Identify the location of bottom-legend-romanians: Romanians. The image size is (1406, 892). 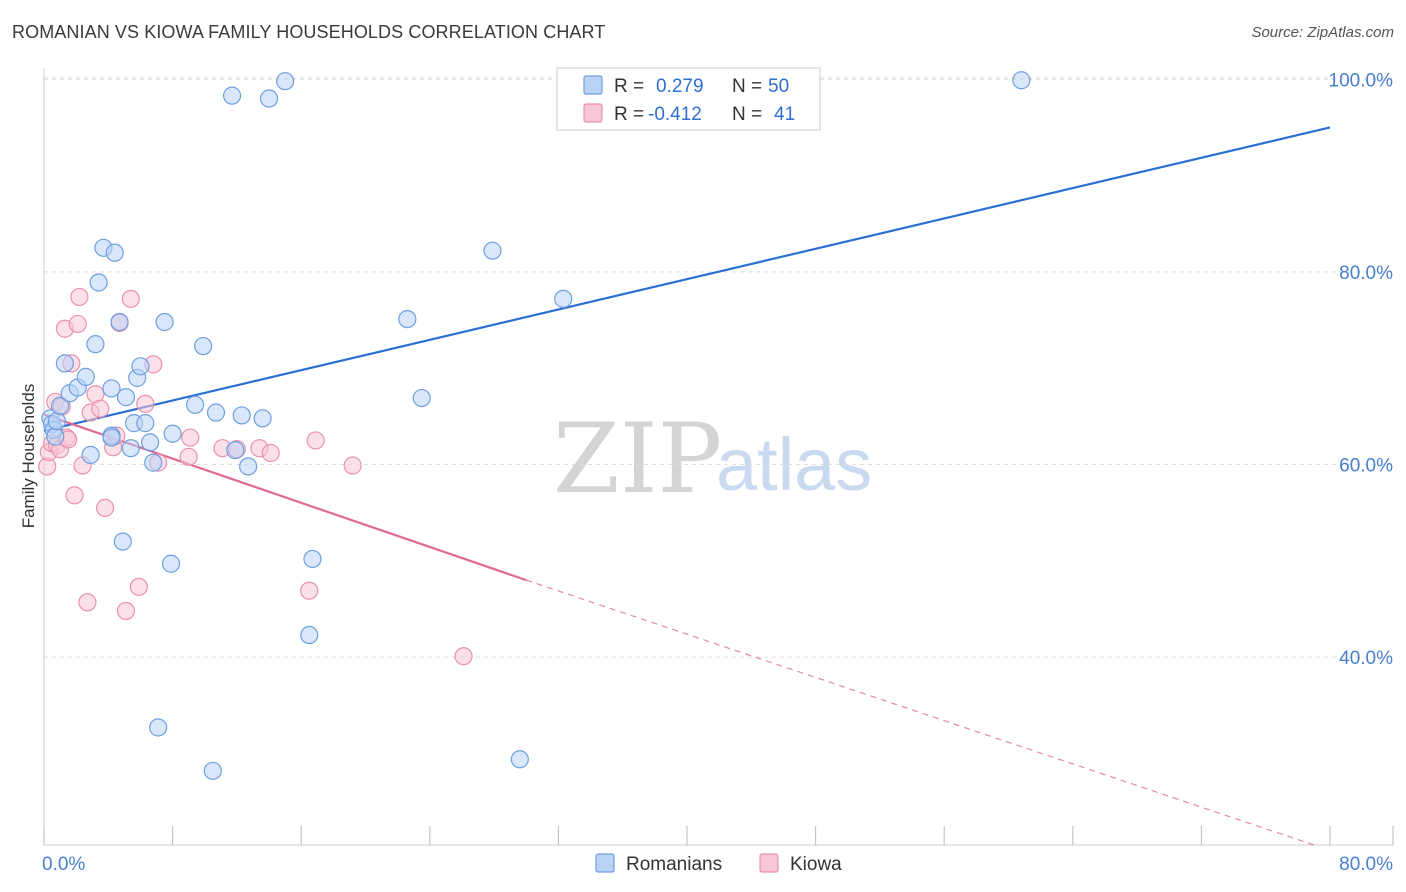
(674, 864).